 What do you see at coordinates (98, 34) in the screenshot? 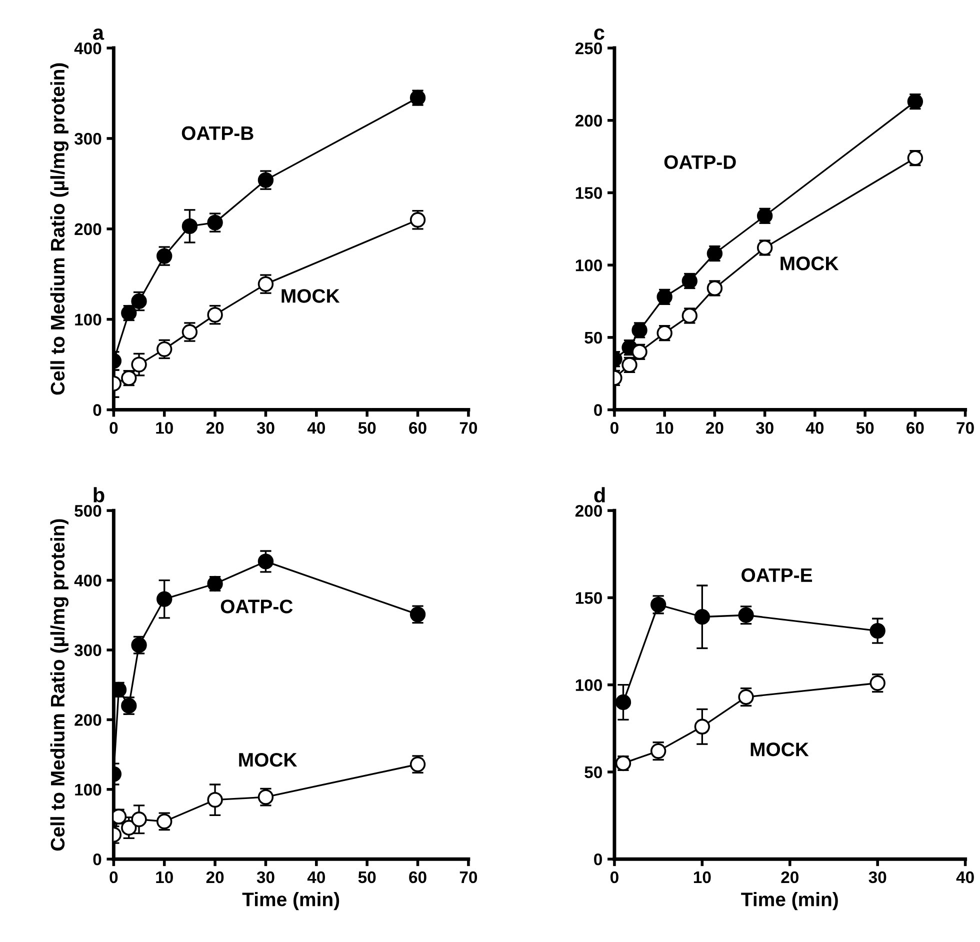
I see `chart-title: a` at bounding box center [98, 34].